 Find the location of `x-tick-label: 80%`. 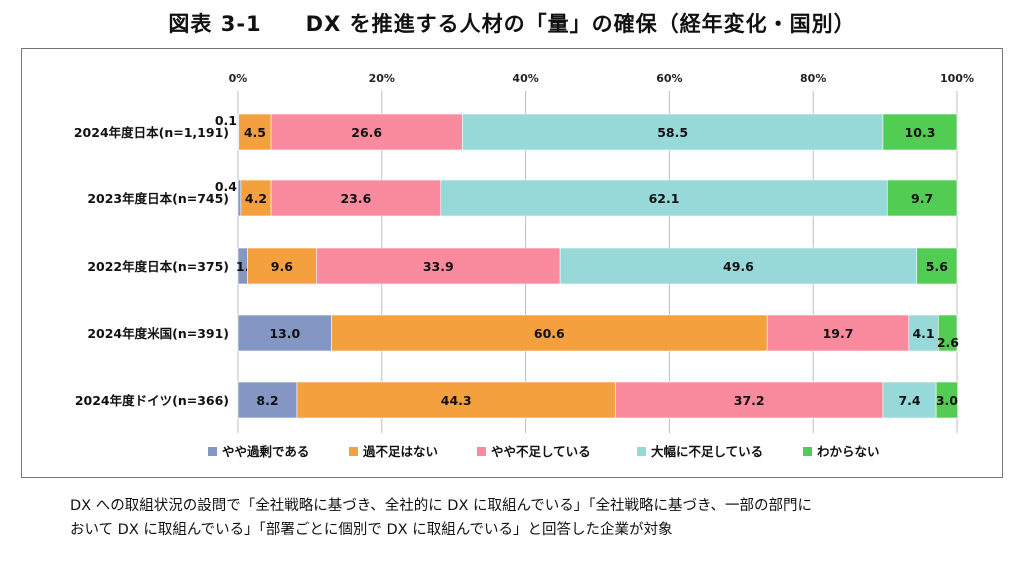

x-tick-label: 80% is located at coordinates (813, 78).